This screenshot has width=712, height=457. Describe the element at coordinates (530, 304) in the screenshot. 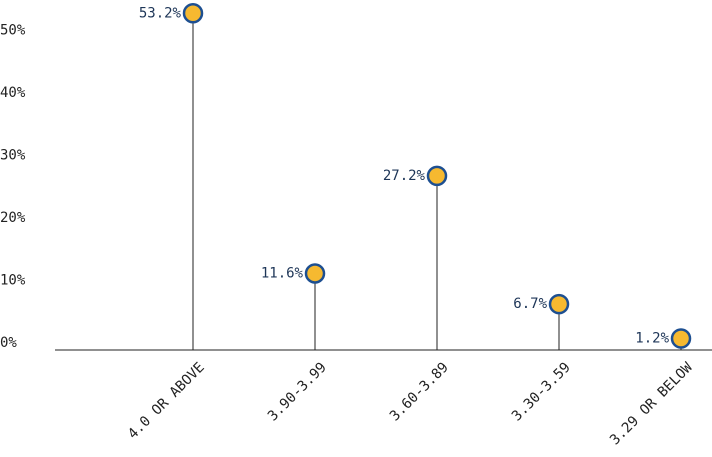

I see `value-label: 6.7%` at that location.